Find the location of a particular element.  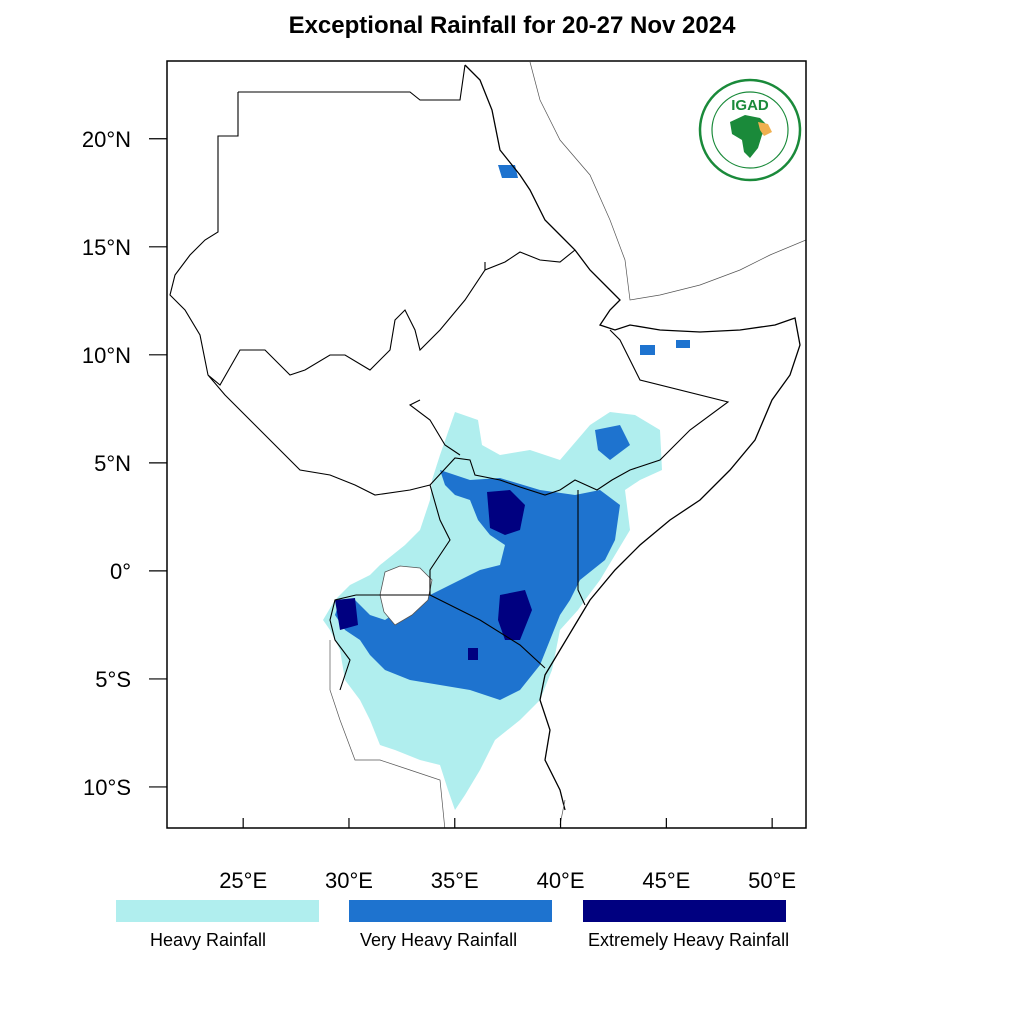

y-tick-label: 10°N is located at coordinates (106, 355).